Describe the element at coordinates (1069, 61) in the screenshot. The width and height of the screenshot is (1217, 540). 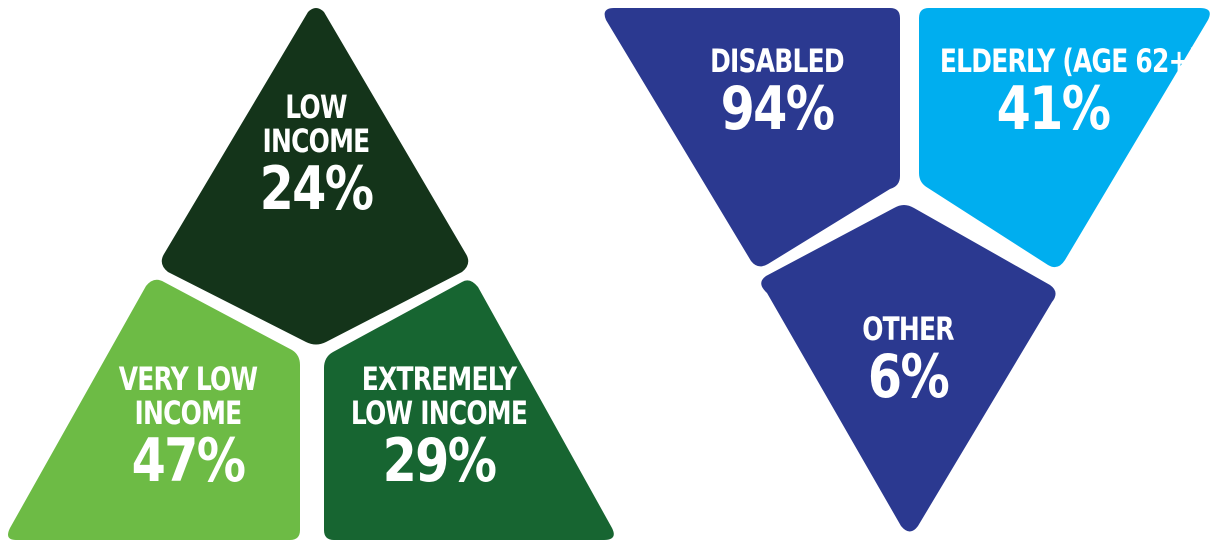
I see `elderly-label-line-1: ELDERLY (AGE 62+)` at that location.